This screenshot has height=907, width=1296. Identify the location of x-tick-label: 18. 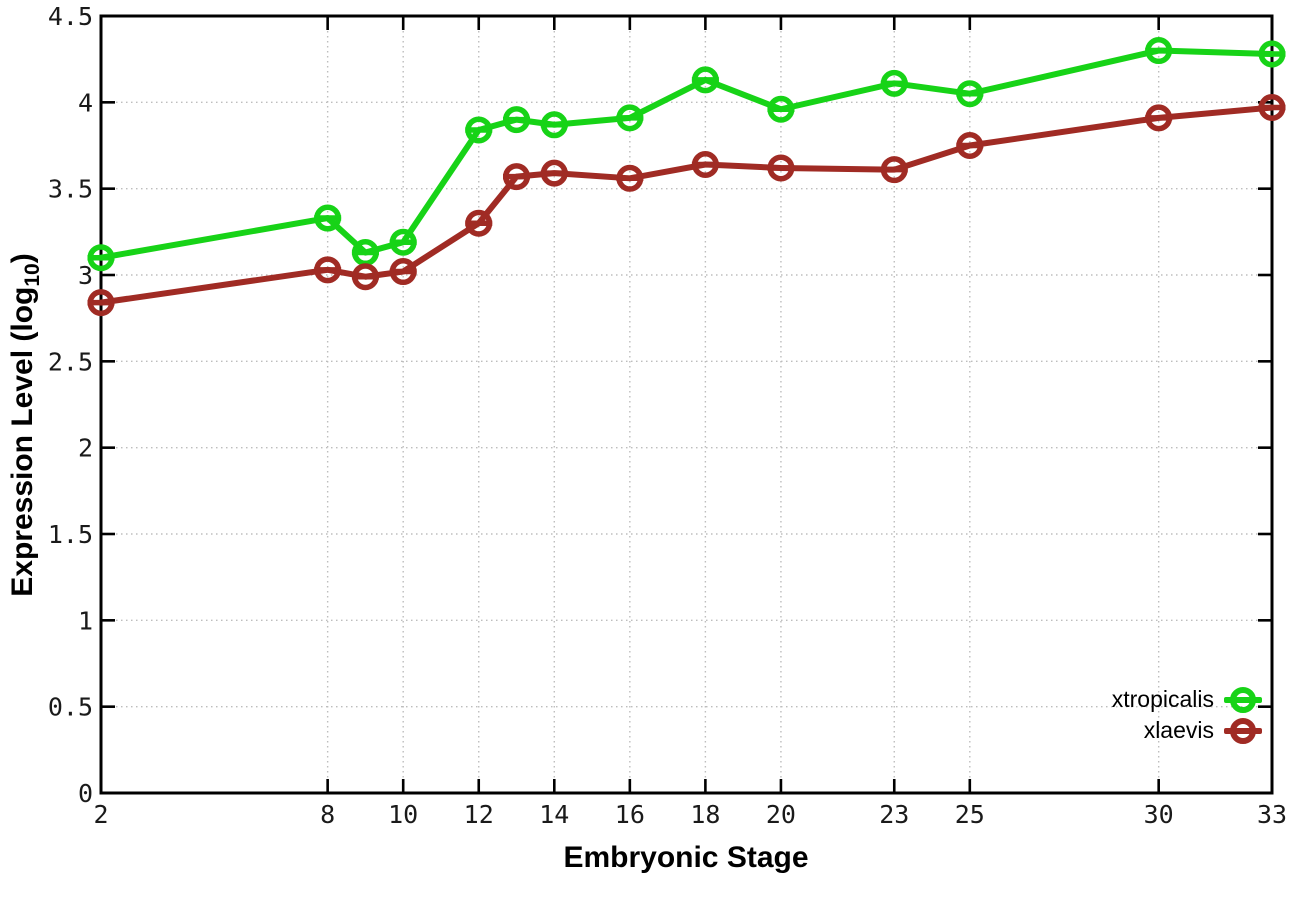
(705, 814).